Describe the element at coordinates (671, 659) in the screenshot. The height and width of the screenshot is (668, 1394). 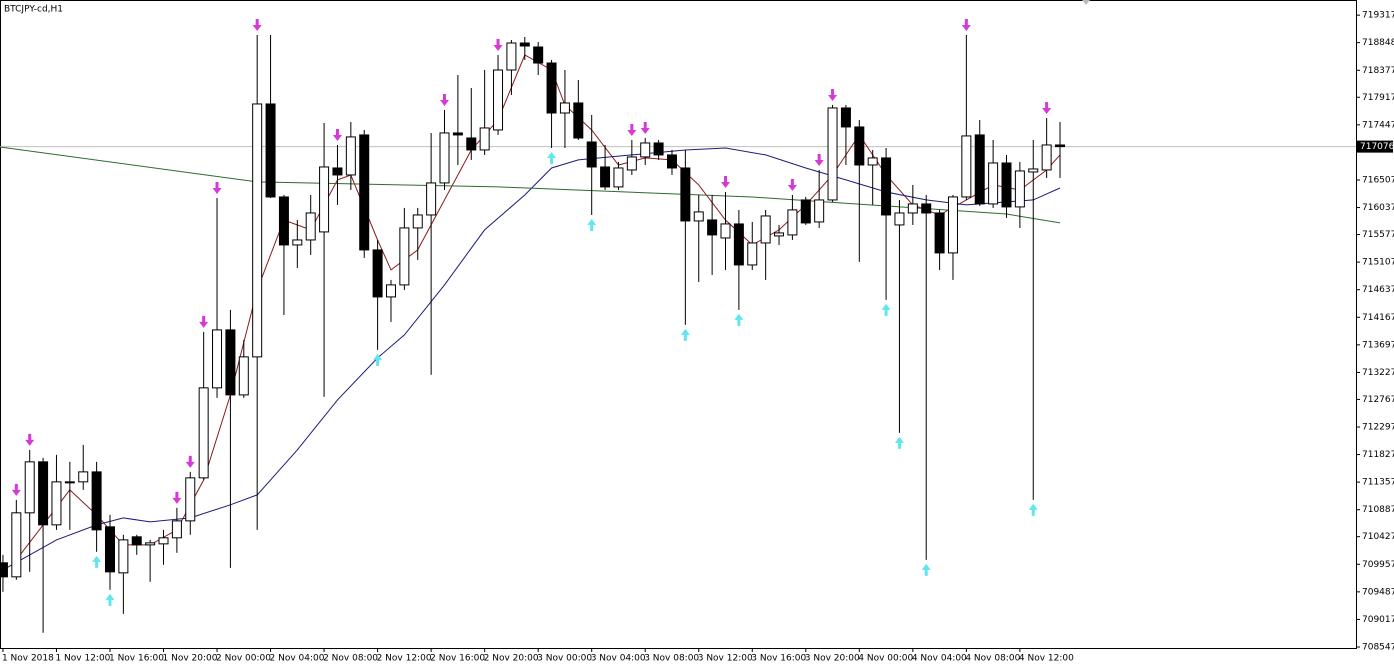
I see `x-tick-label: 3 Nov 08:00` at that location.